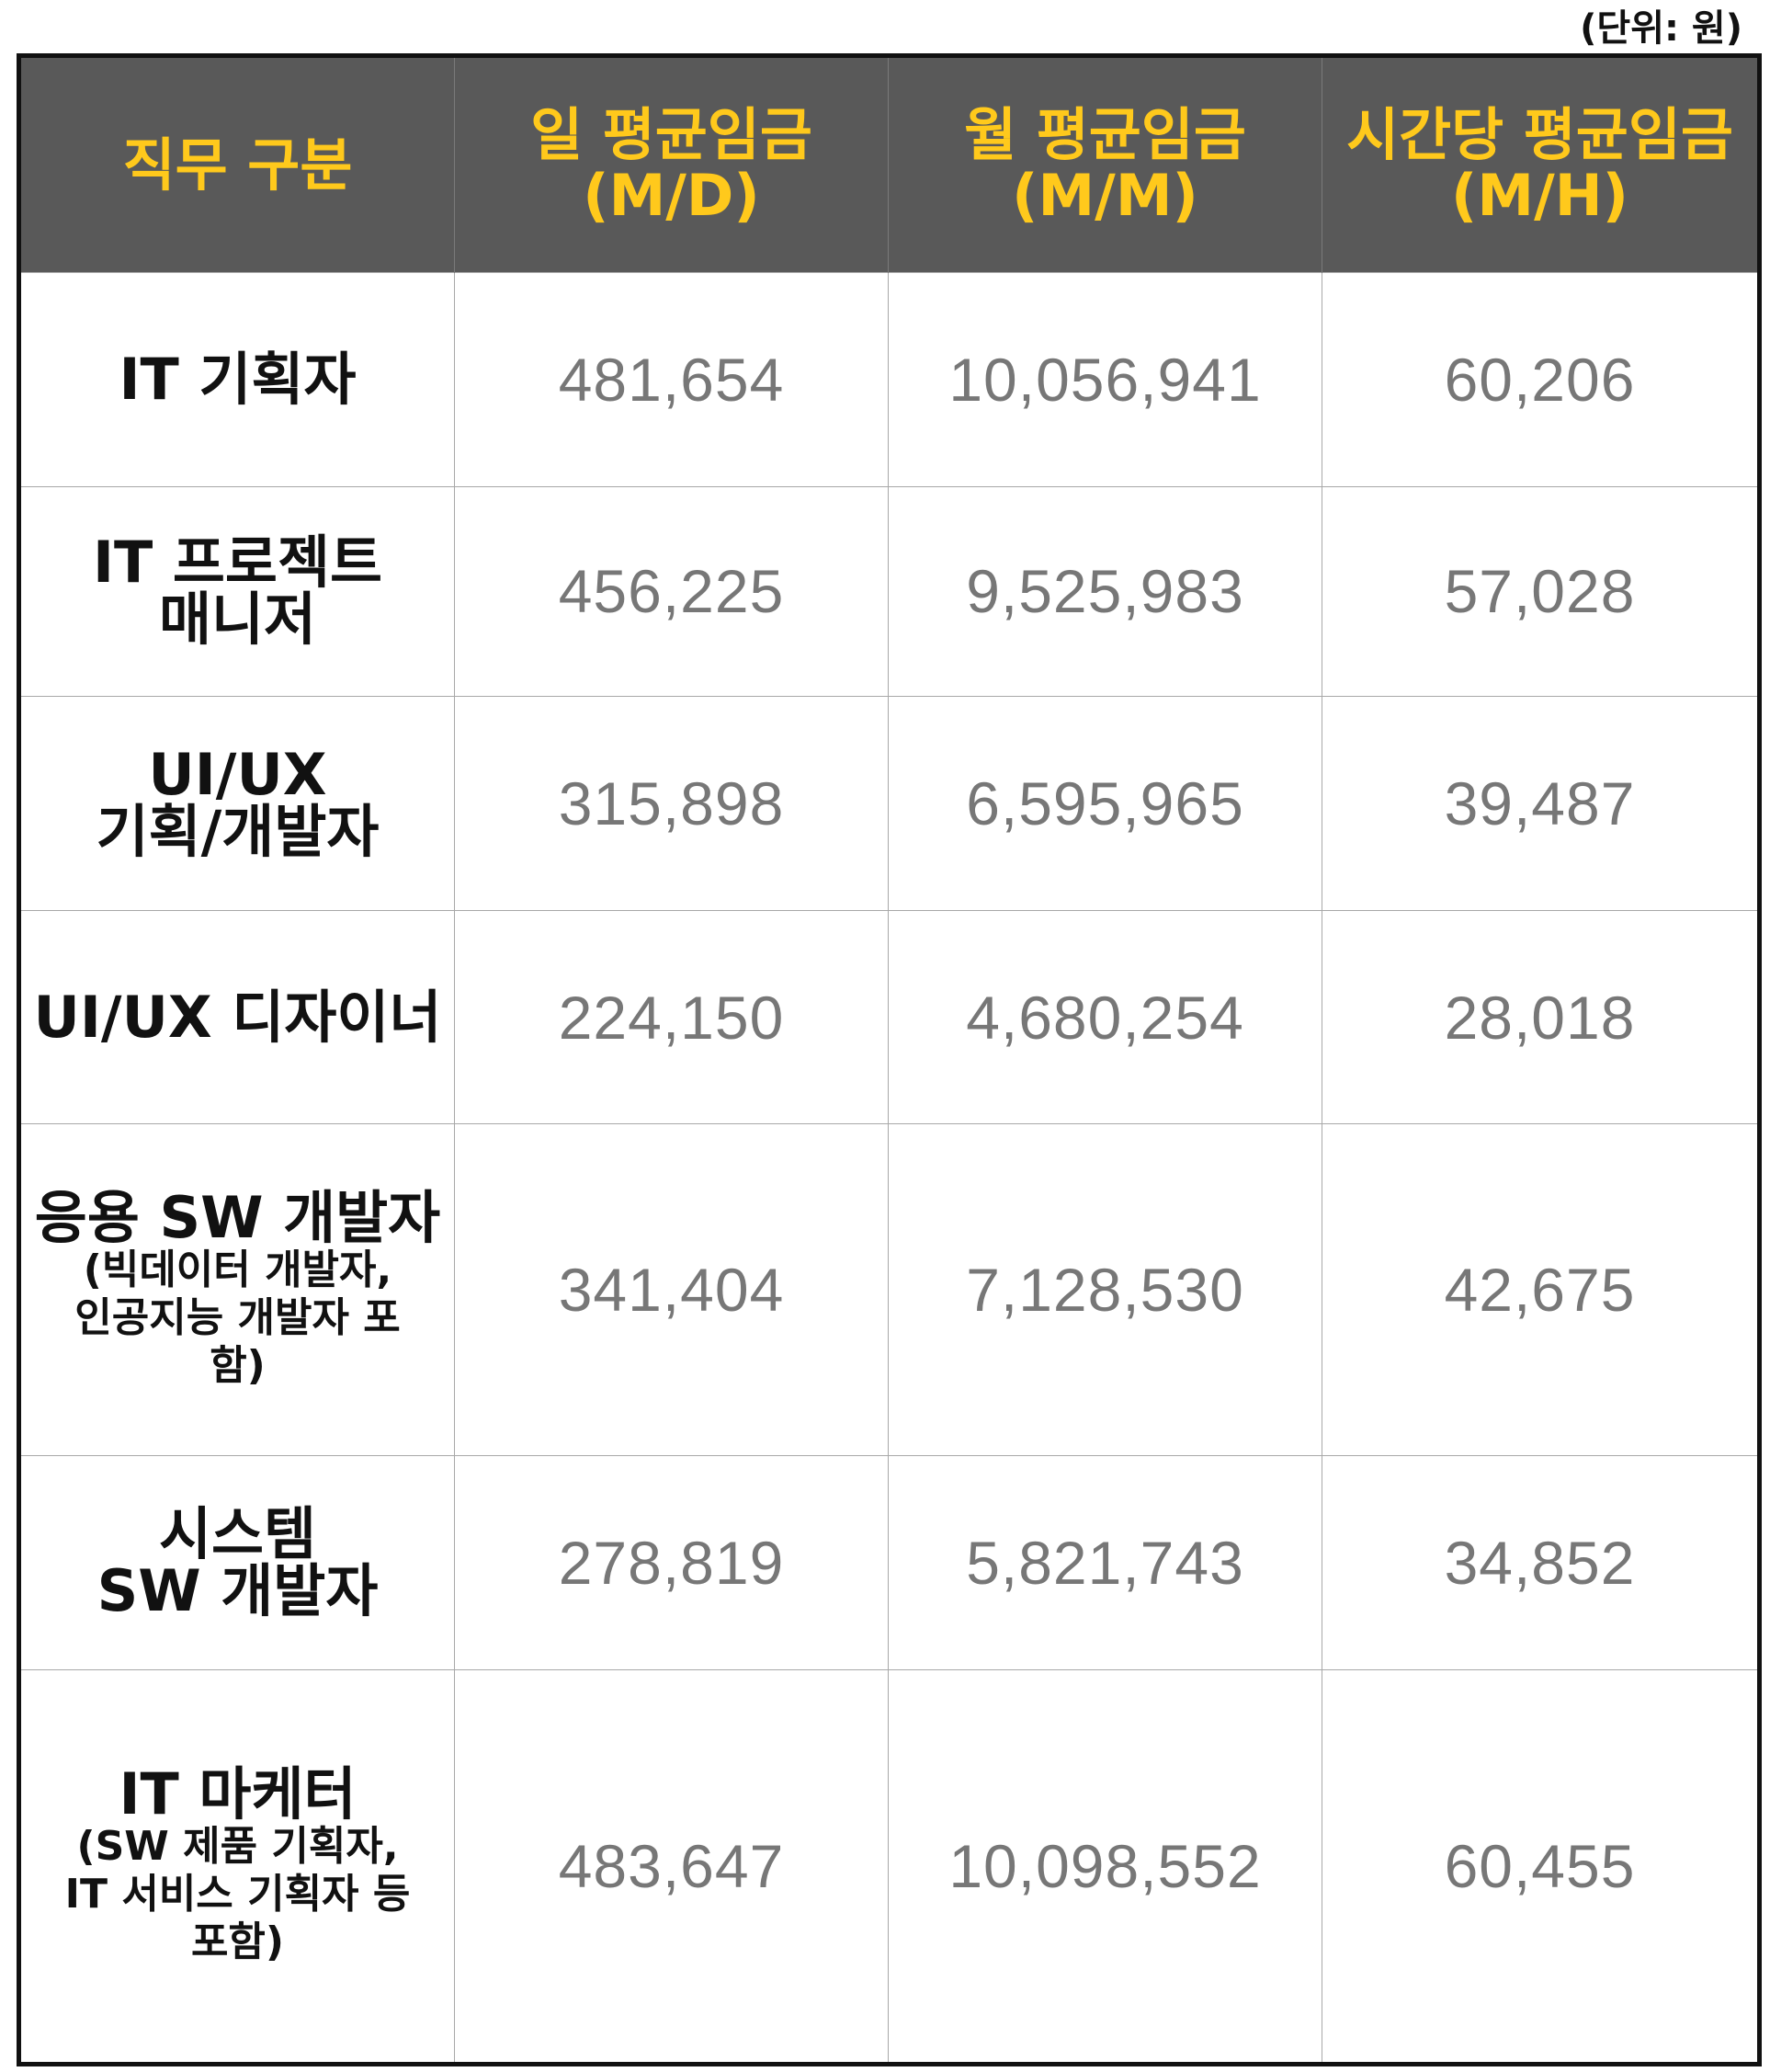 The image size is (1770, 2072). I want to click on header-daily-wage: 일 평균임금 (M/D), so click(671, 164).